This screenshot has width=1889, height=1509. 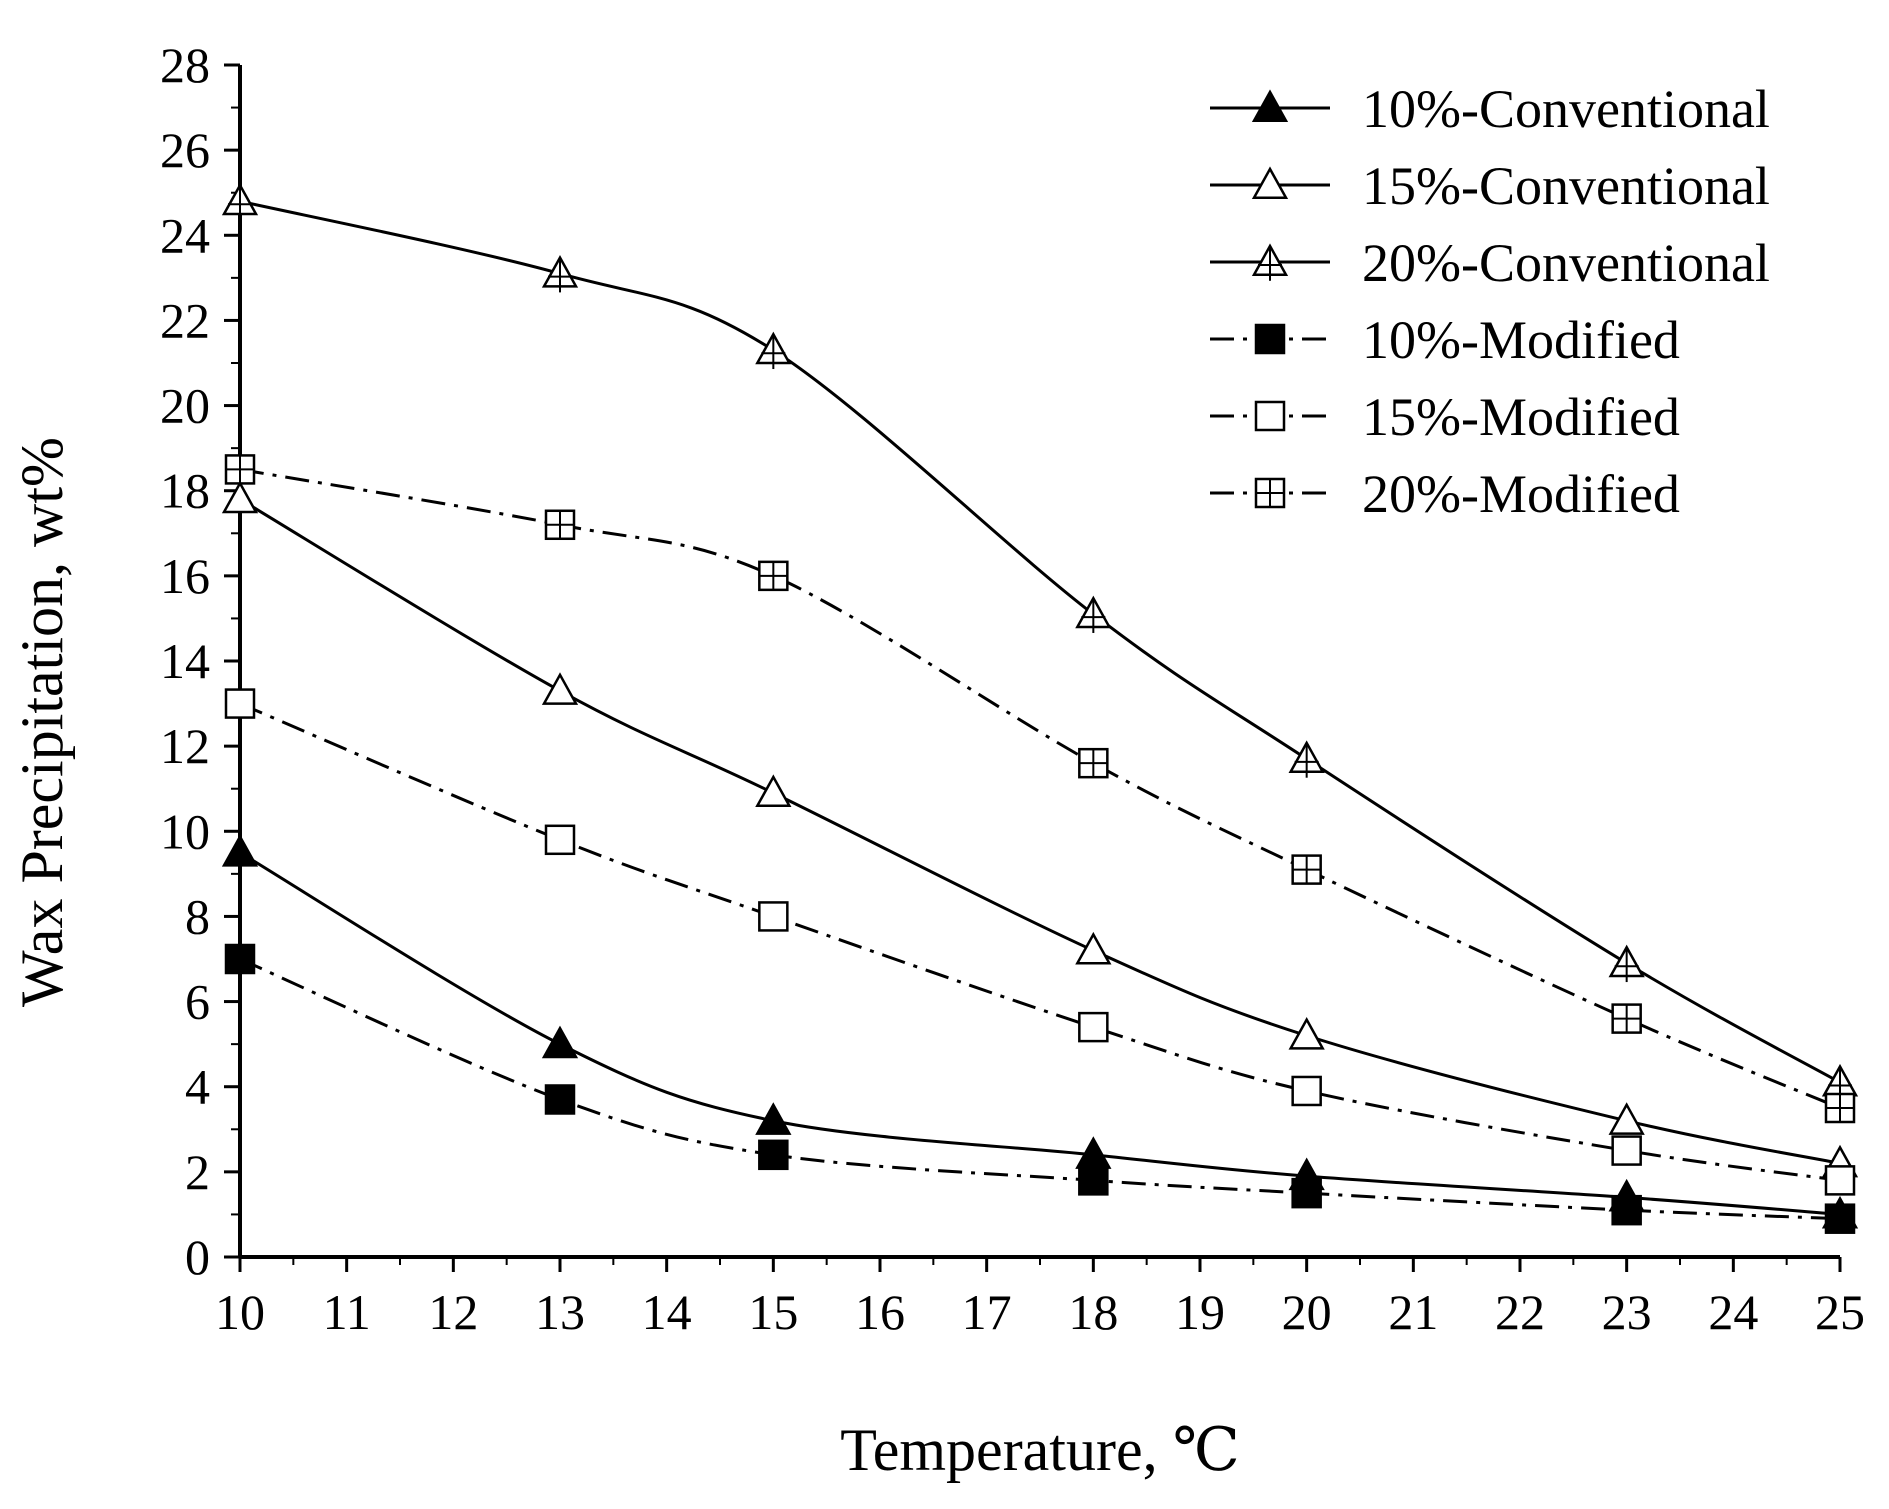 I want to click on legend-item: 10%-Modified, so click(x=1445, y=340).